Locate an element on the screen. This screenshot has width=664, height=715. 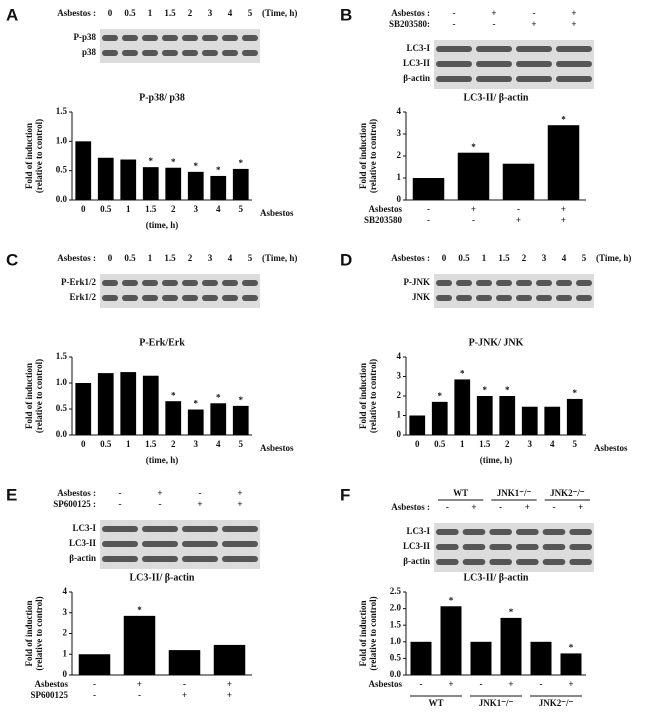
x-tick-label: 5 is located at coordinates (575, 444).